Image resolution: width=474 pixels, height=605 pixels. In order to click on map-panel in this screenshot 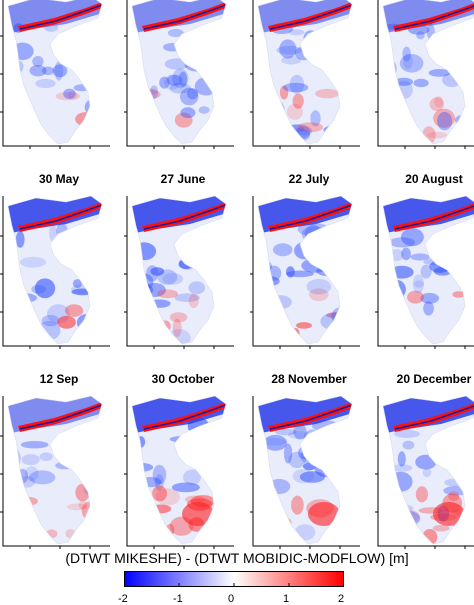, I will do `click(424, 75)`.